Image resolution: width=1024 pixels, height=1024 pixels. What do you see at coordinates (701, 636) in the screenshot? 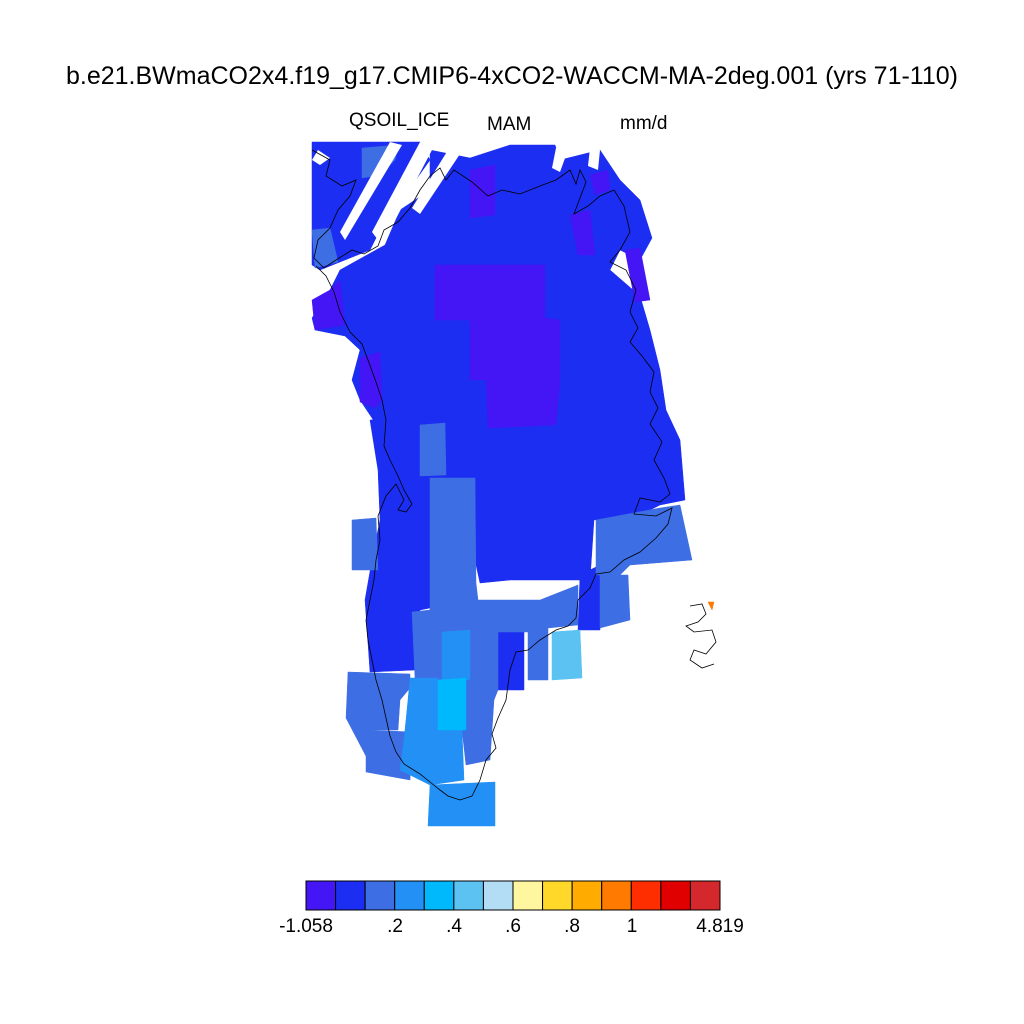
I see `island-coastline` at bounding box center [701, 636].